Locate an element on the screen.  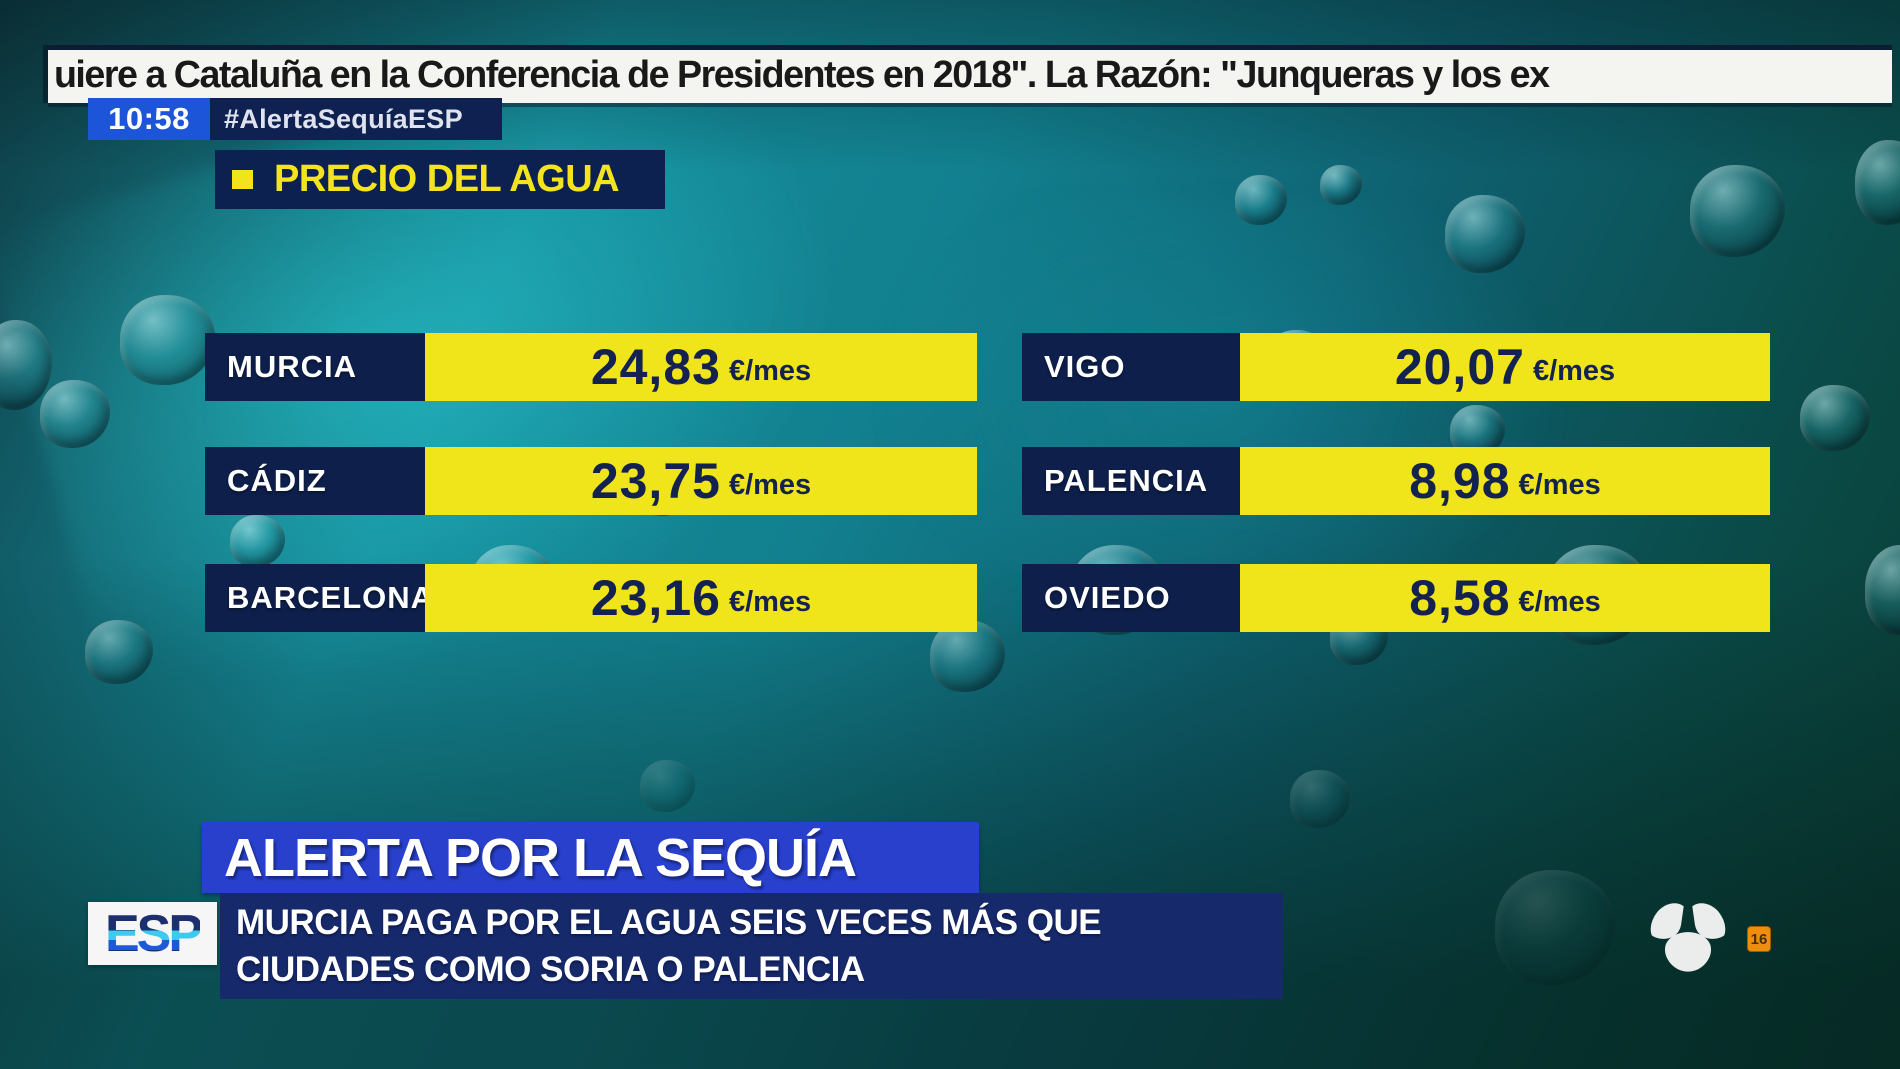
section-title-panel: PRECIO DEL AGUA is located at coordinates (440, 179).